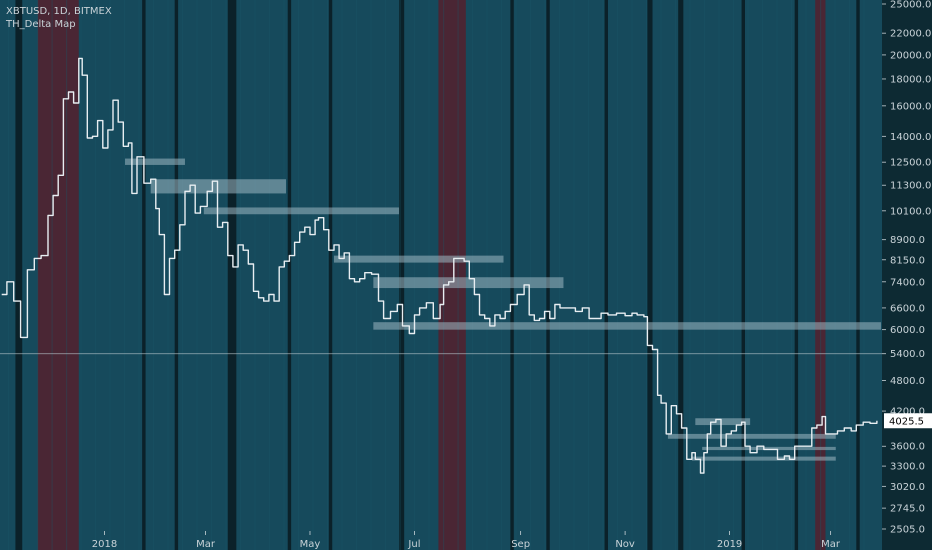 Image resolution: width=932 pixels, height=550 pixels. What do you see at coordinates (59, 18) in the screenshot?
I see `chart-legend: XBTUSD, 1D, BITMEX TH_Delta Map` at bounding box center [59, 18].